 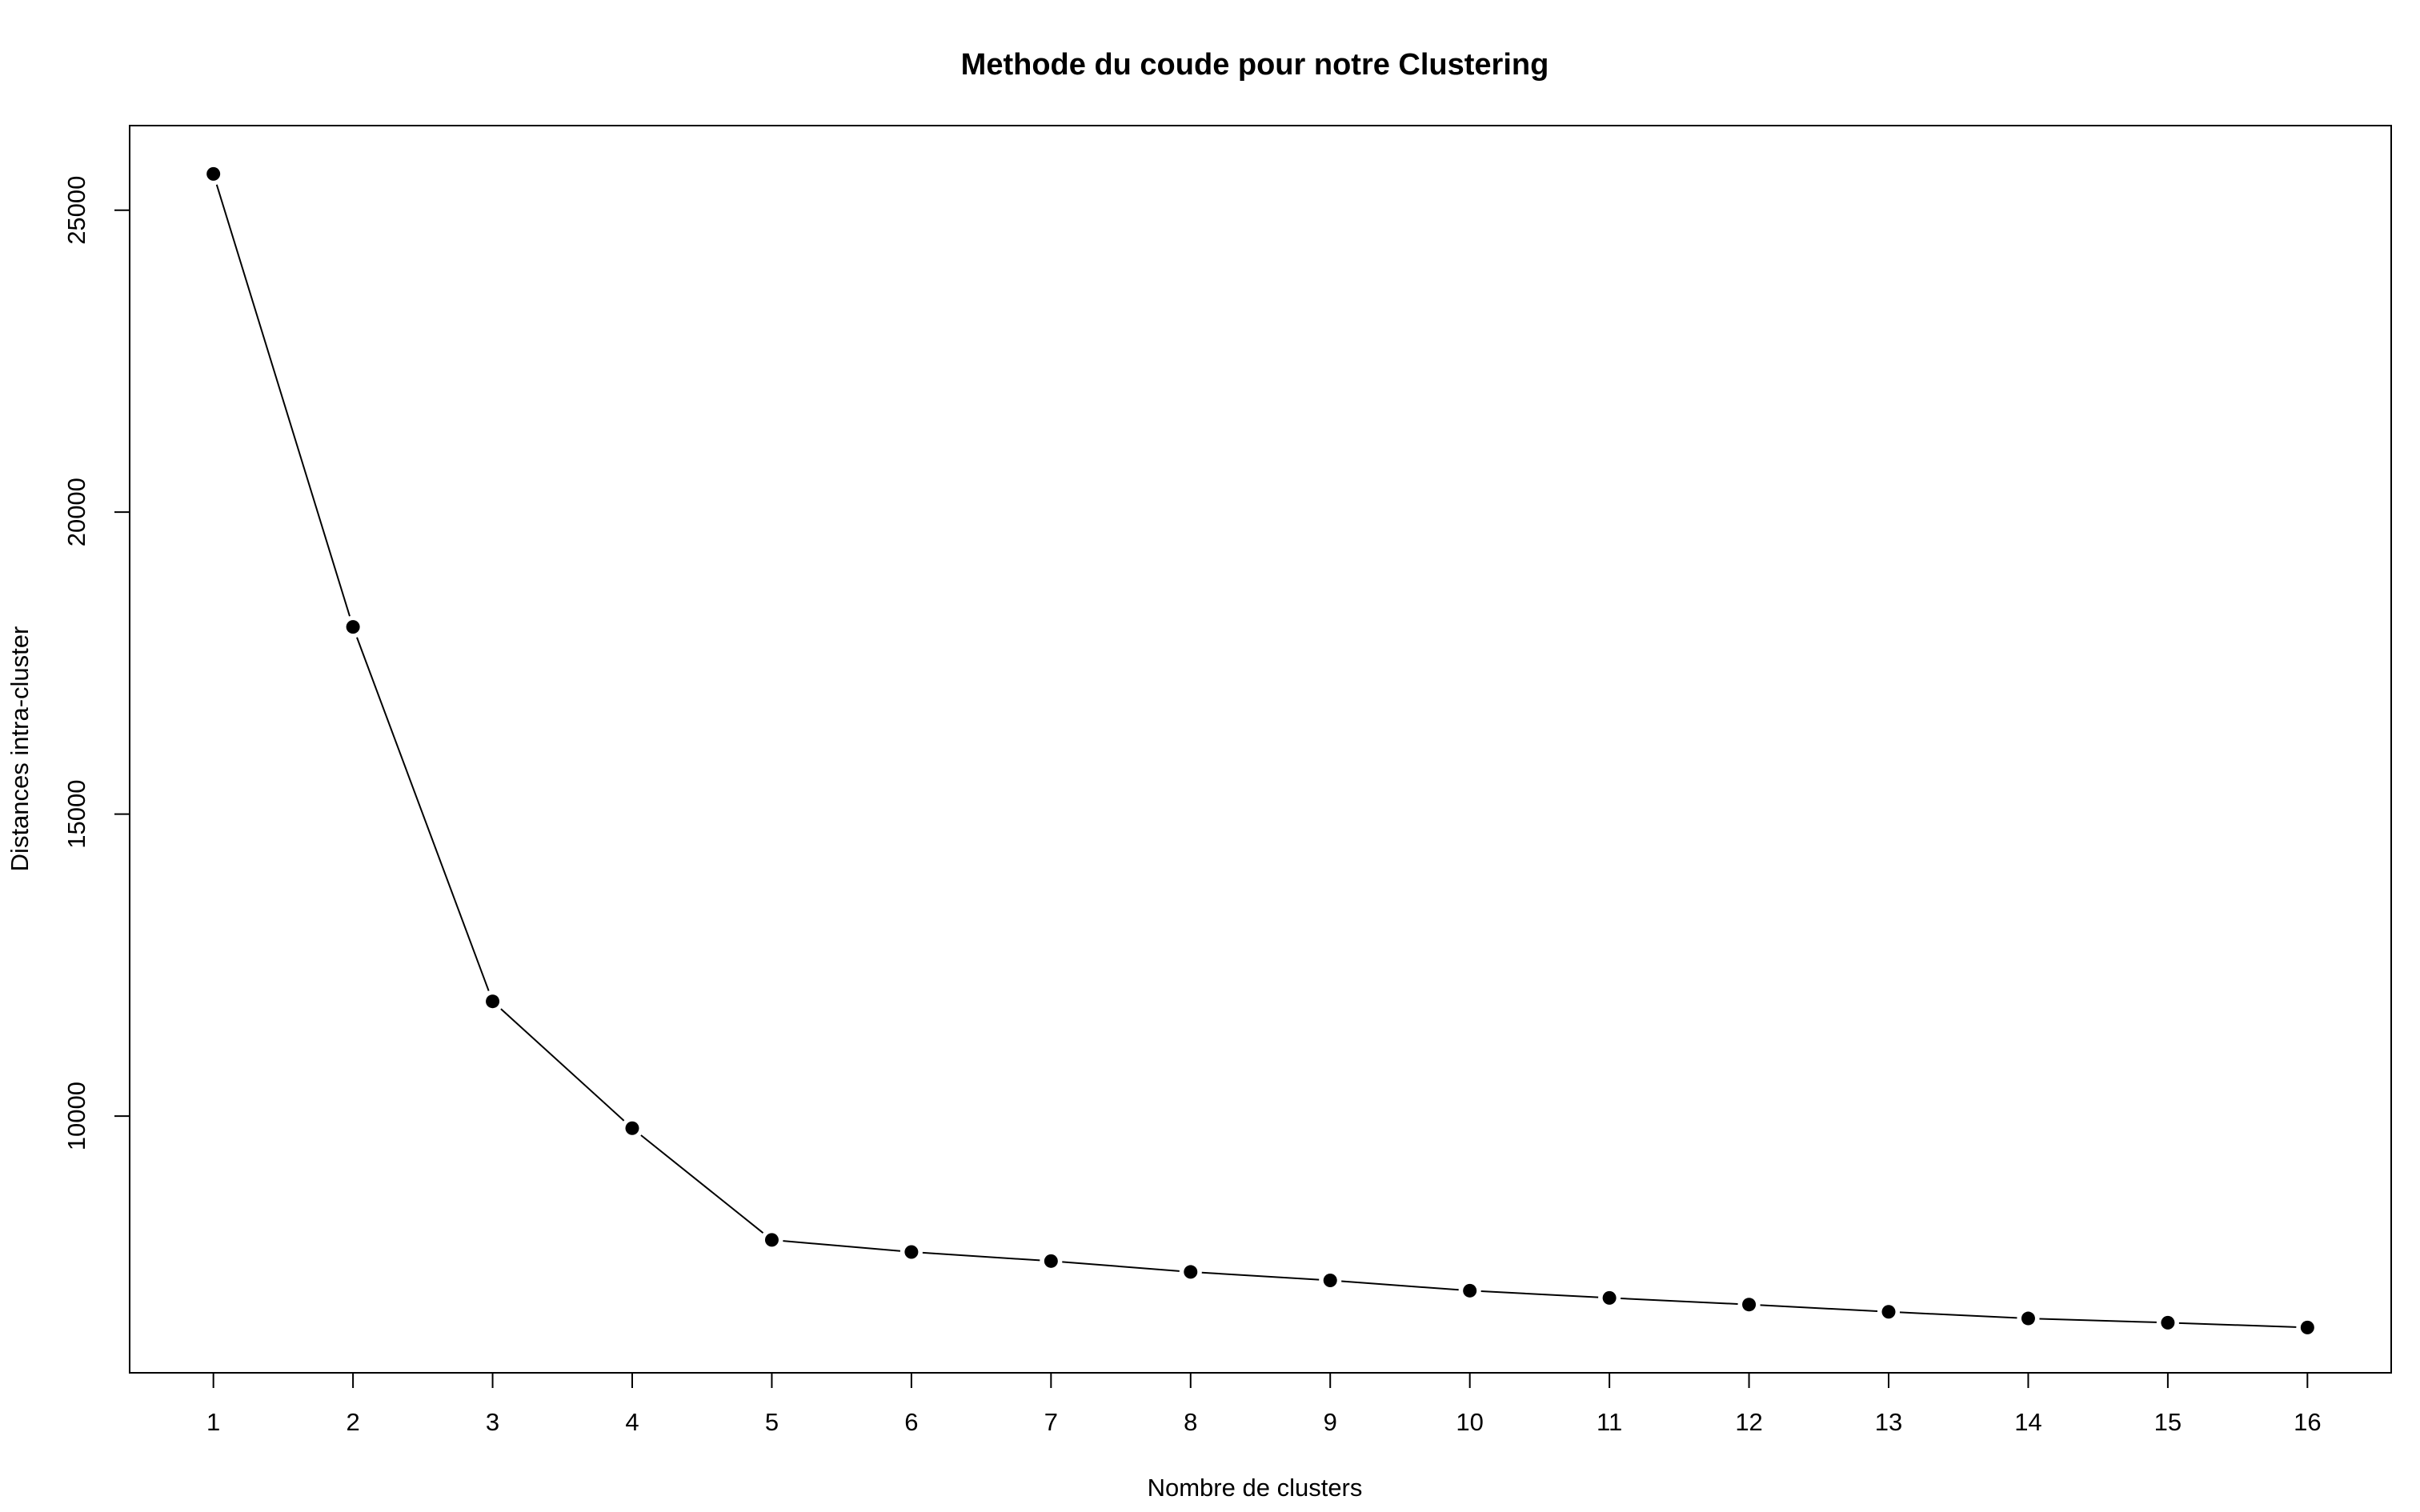 I want to click on x-axis-label: Nombre de clusters, so click(x=1255, y=1488).